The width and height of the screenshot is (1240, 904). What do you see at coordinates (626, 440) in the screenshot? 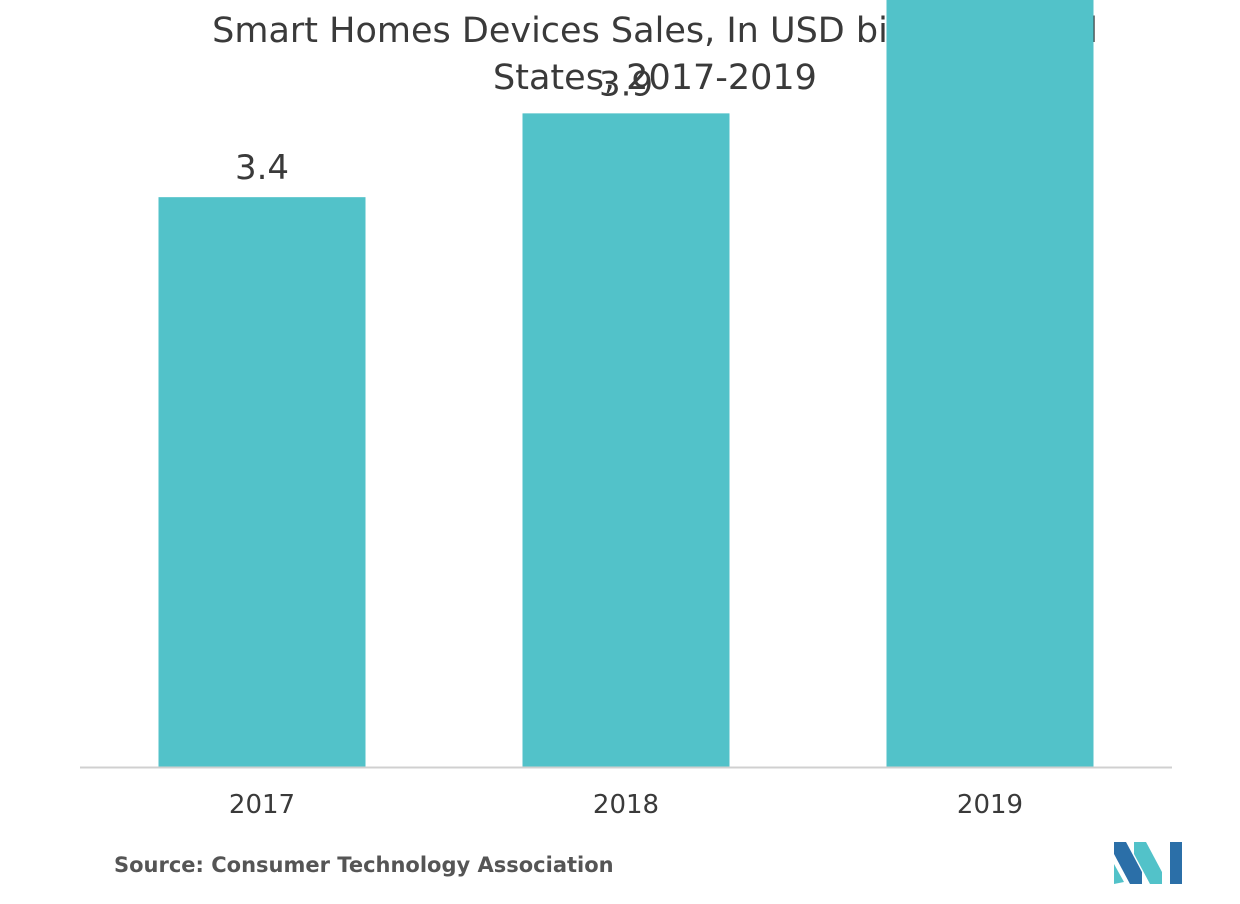
I see `bar-2018` at bounding box center [626, 440].